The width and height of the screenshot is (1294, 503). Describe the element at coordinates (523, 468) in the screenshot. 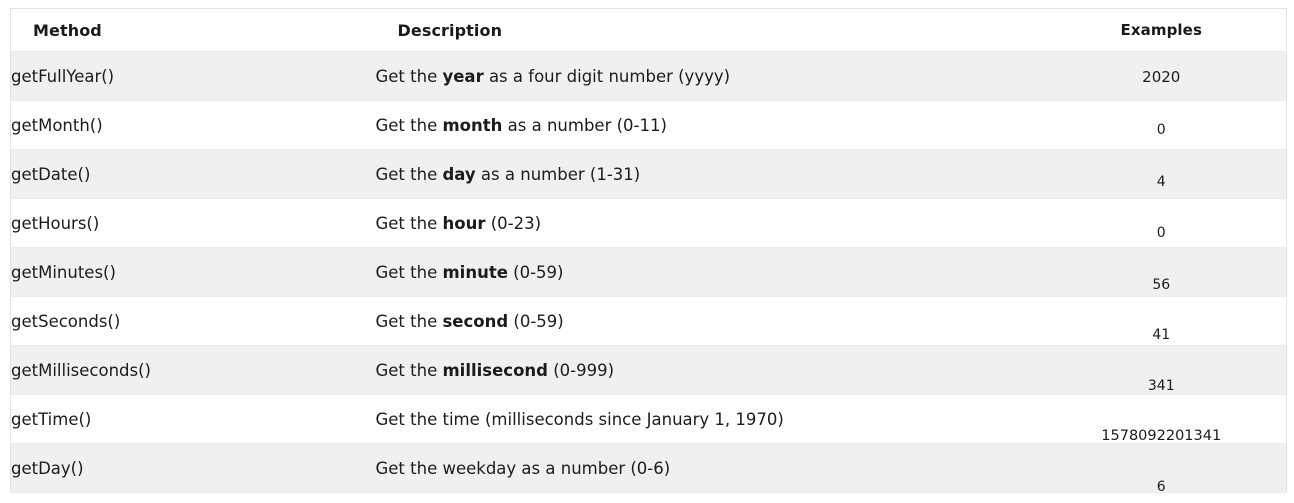

I see `description-text-leading: Get the weekday as a number (0-6)` at that location.